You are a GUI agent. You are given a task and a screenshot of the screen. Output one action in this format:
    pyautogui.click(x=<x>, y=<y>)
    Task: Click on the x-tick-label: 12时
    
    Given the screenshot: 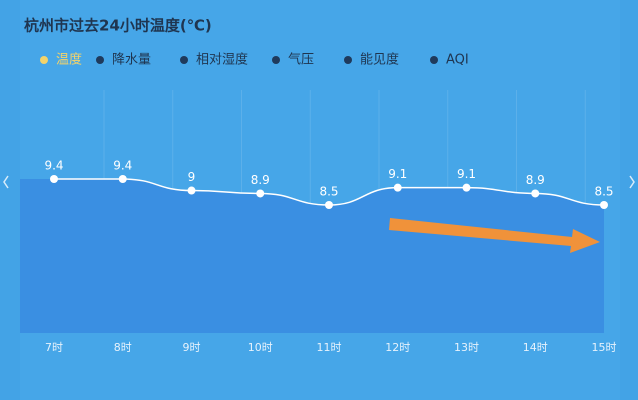 What is the action you would take?
    pyautogui.click(x=397, y=347)
    